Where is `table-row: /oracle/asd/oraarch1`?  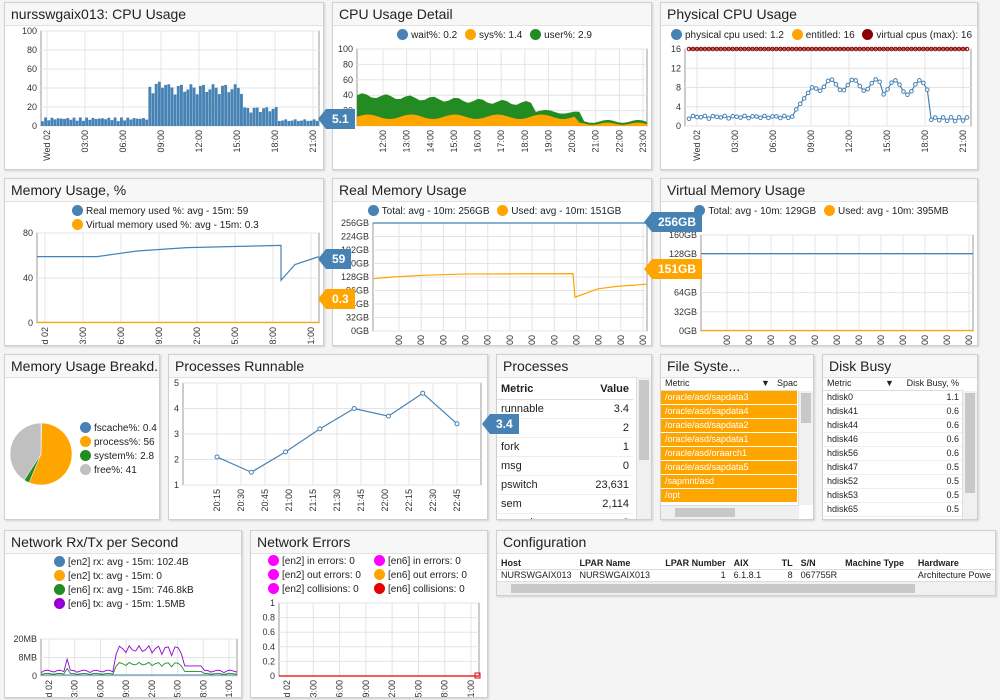
table-row: /oracle/asd/oraarch1 is located at coordinates (729, 454).